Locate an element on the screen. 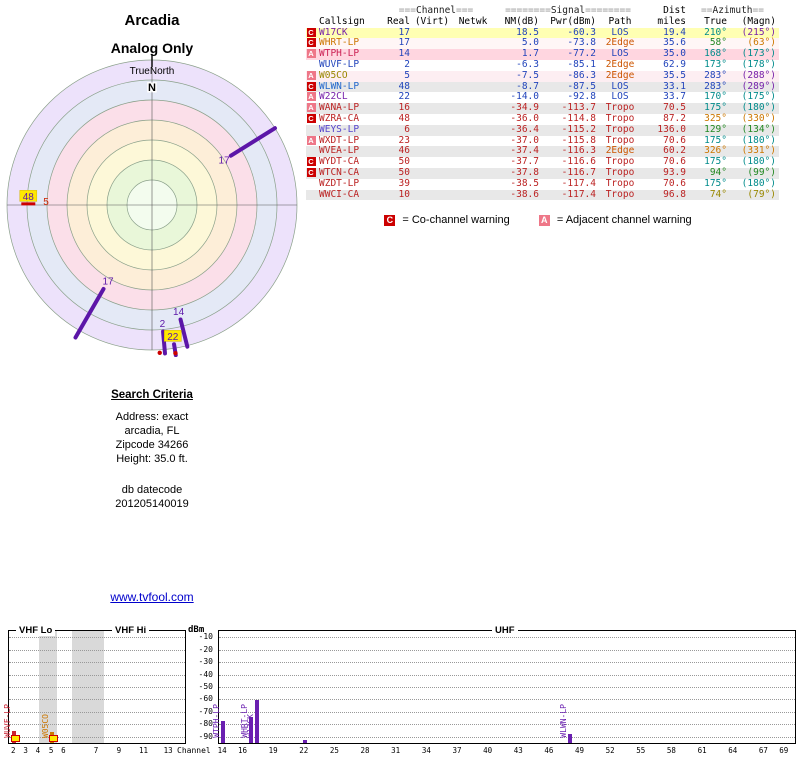 The image size is (800, 768). channel-tick-14: 14 is located at coordinates (222, 750).